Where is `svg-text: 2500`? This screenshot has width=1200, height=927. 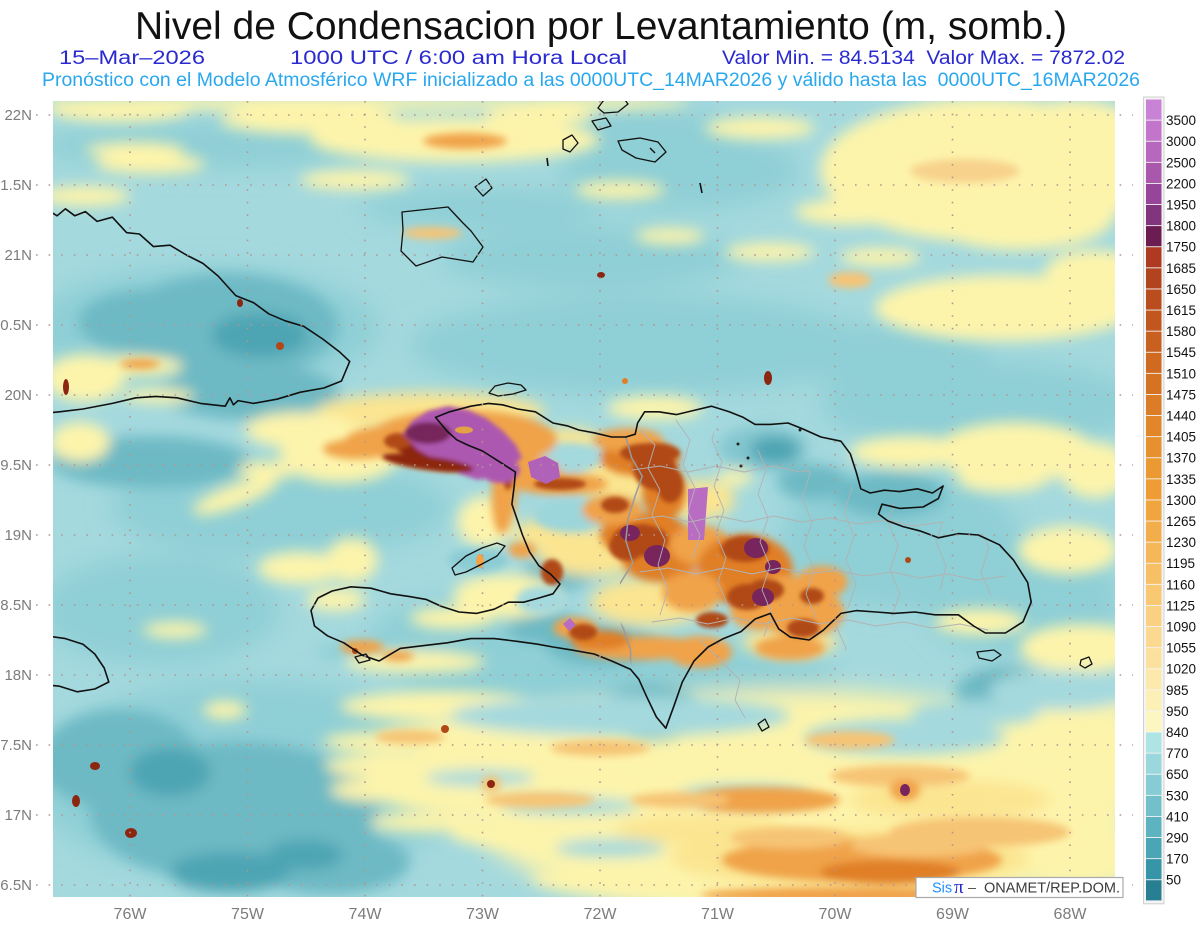
svg-text: 2500 is located at coordinates (1181, 162).